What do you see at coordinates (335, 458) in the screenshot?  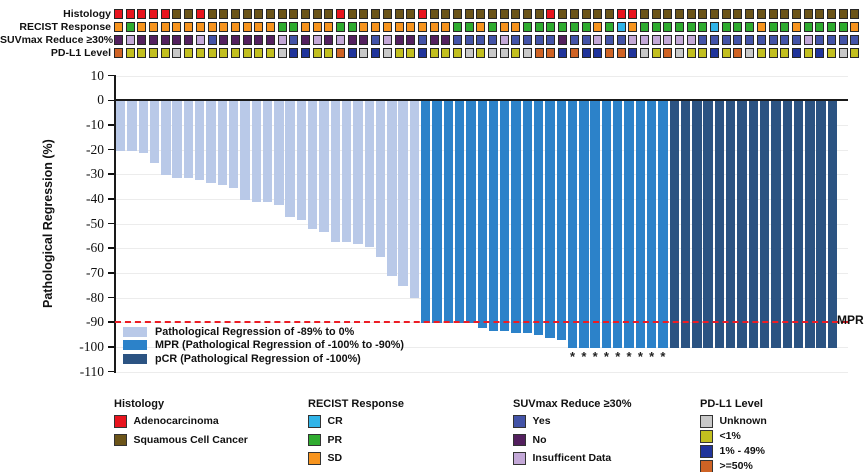 I see `legend-item-label: SD` at bounding box center [335, 458].